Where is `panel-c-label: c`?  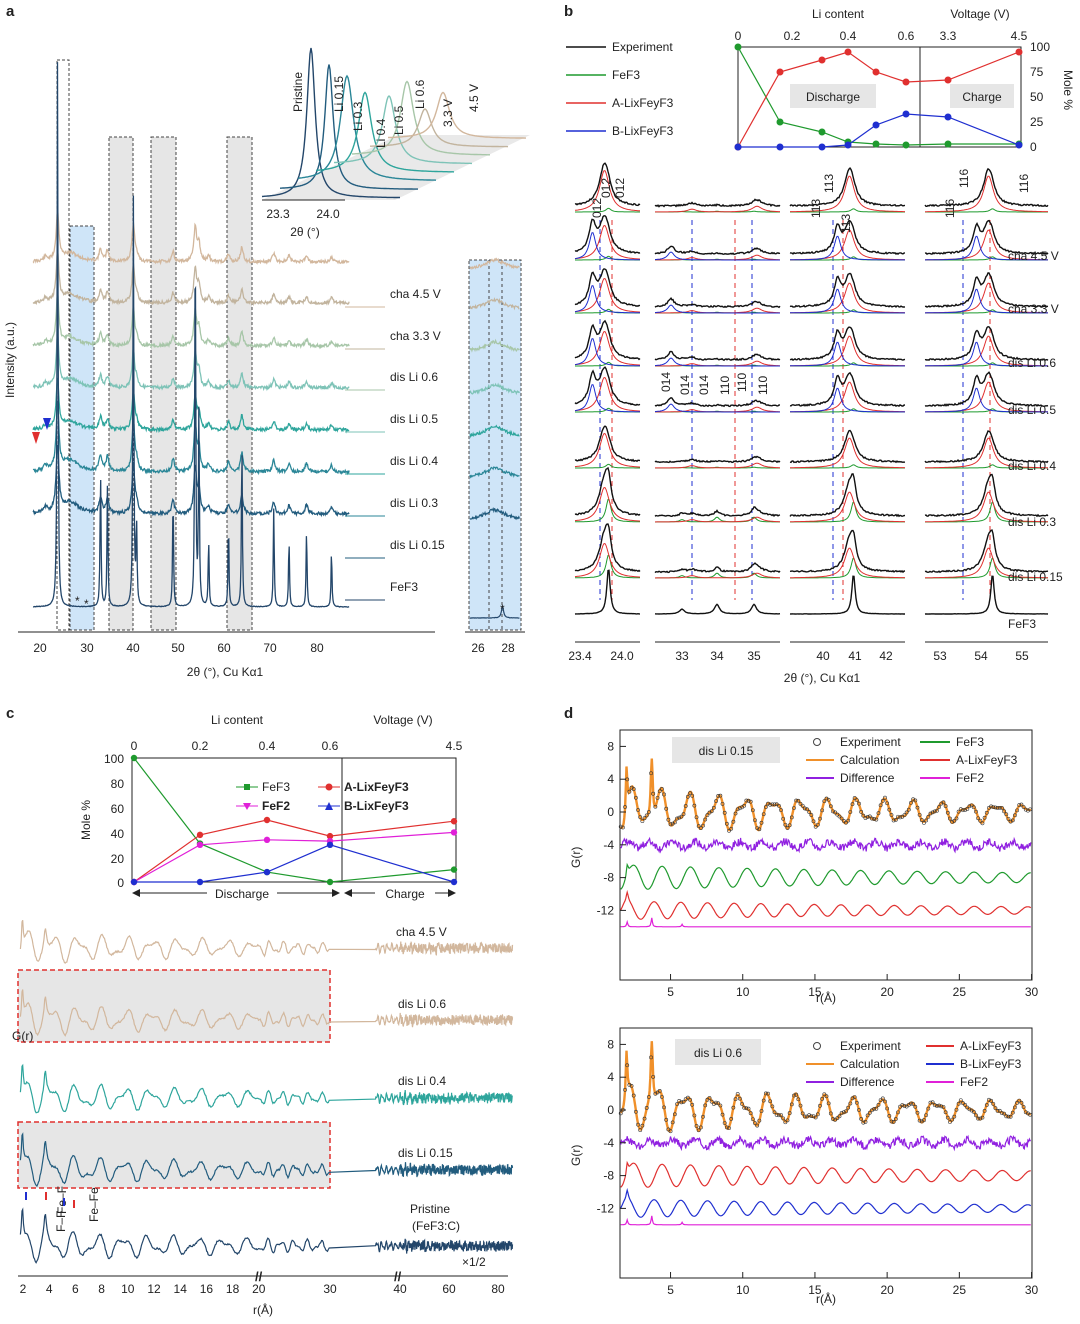 panel-c-label: c is located at coordinates (10, 713).